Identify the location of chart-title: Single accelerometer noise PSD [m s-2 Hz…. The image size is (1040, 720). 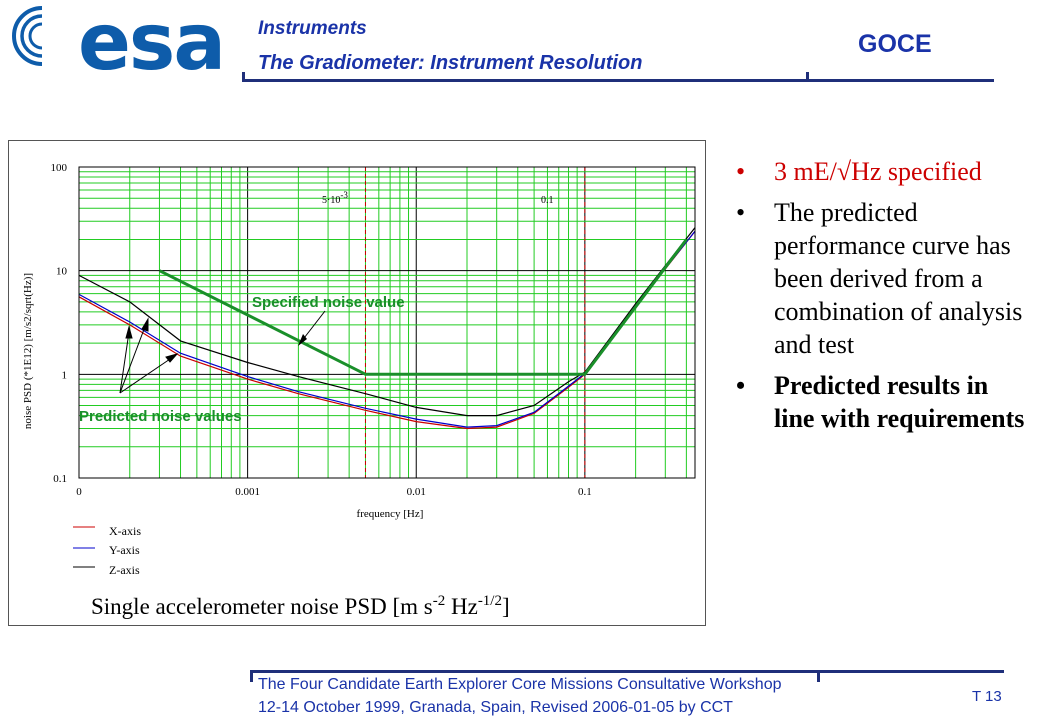
(300, 606).